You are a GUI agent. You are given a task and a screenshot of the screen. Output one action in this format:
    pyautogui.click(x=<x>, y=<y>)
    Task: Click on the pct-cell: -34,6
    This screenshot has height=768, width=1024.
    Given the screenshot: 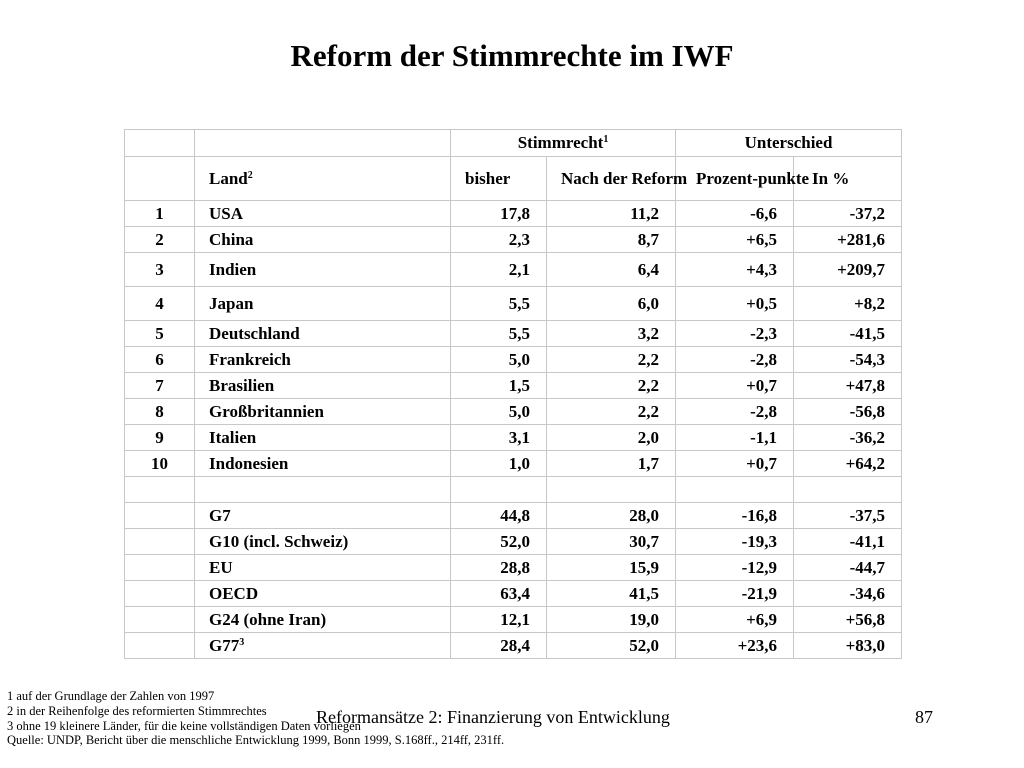 What is the action you would take?
    pyautogui.click(x=848, y=593)
    